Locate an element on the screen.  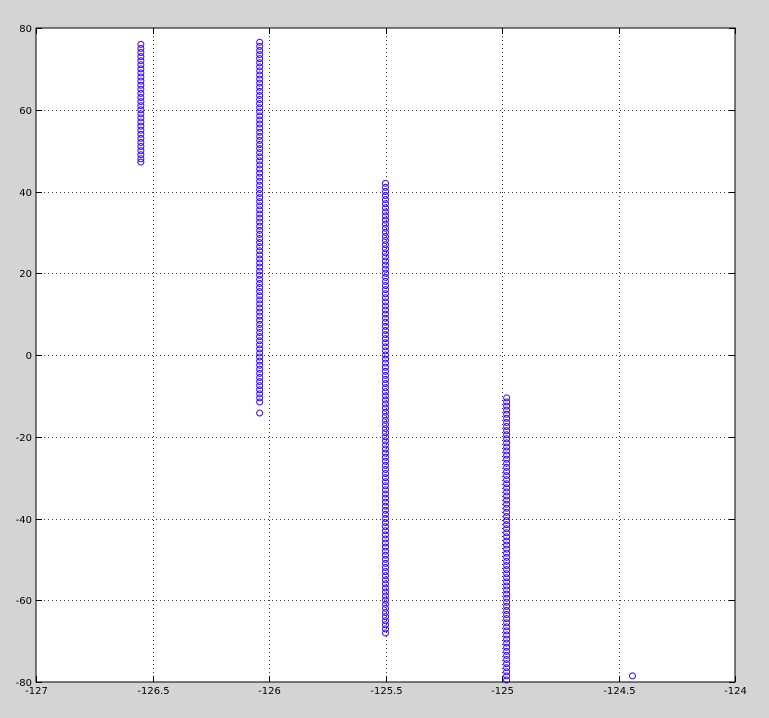
y-tick-label: -20 is located at coordinates (24, 438).